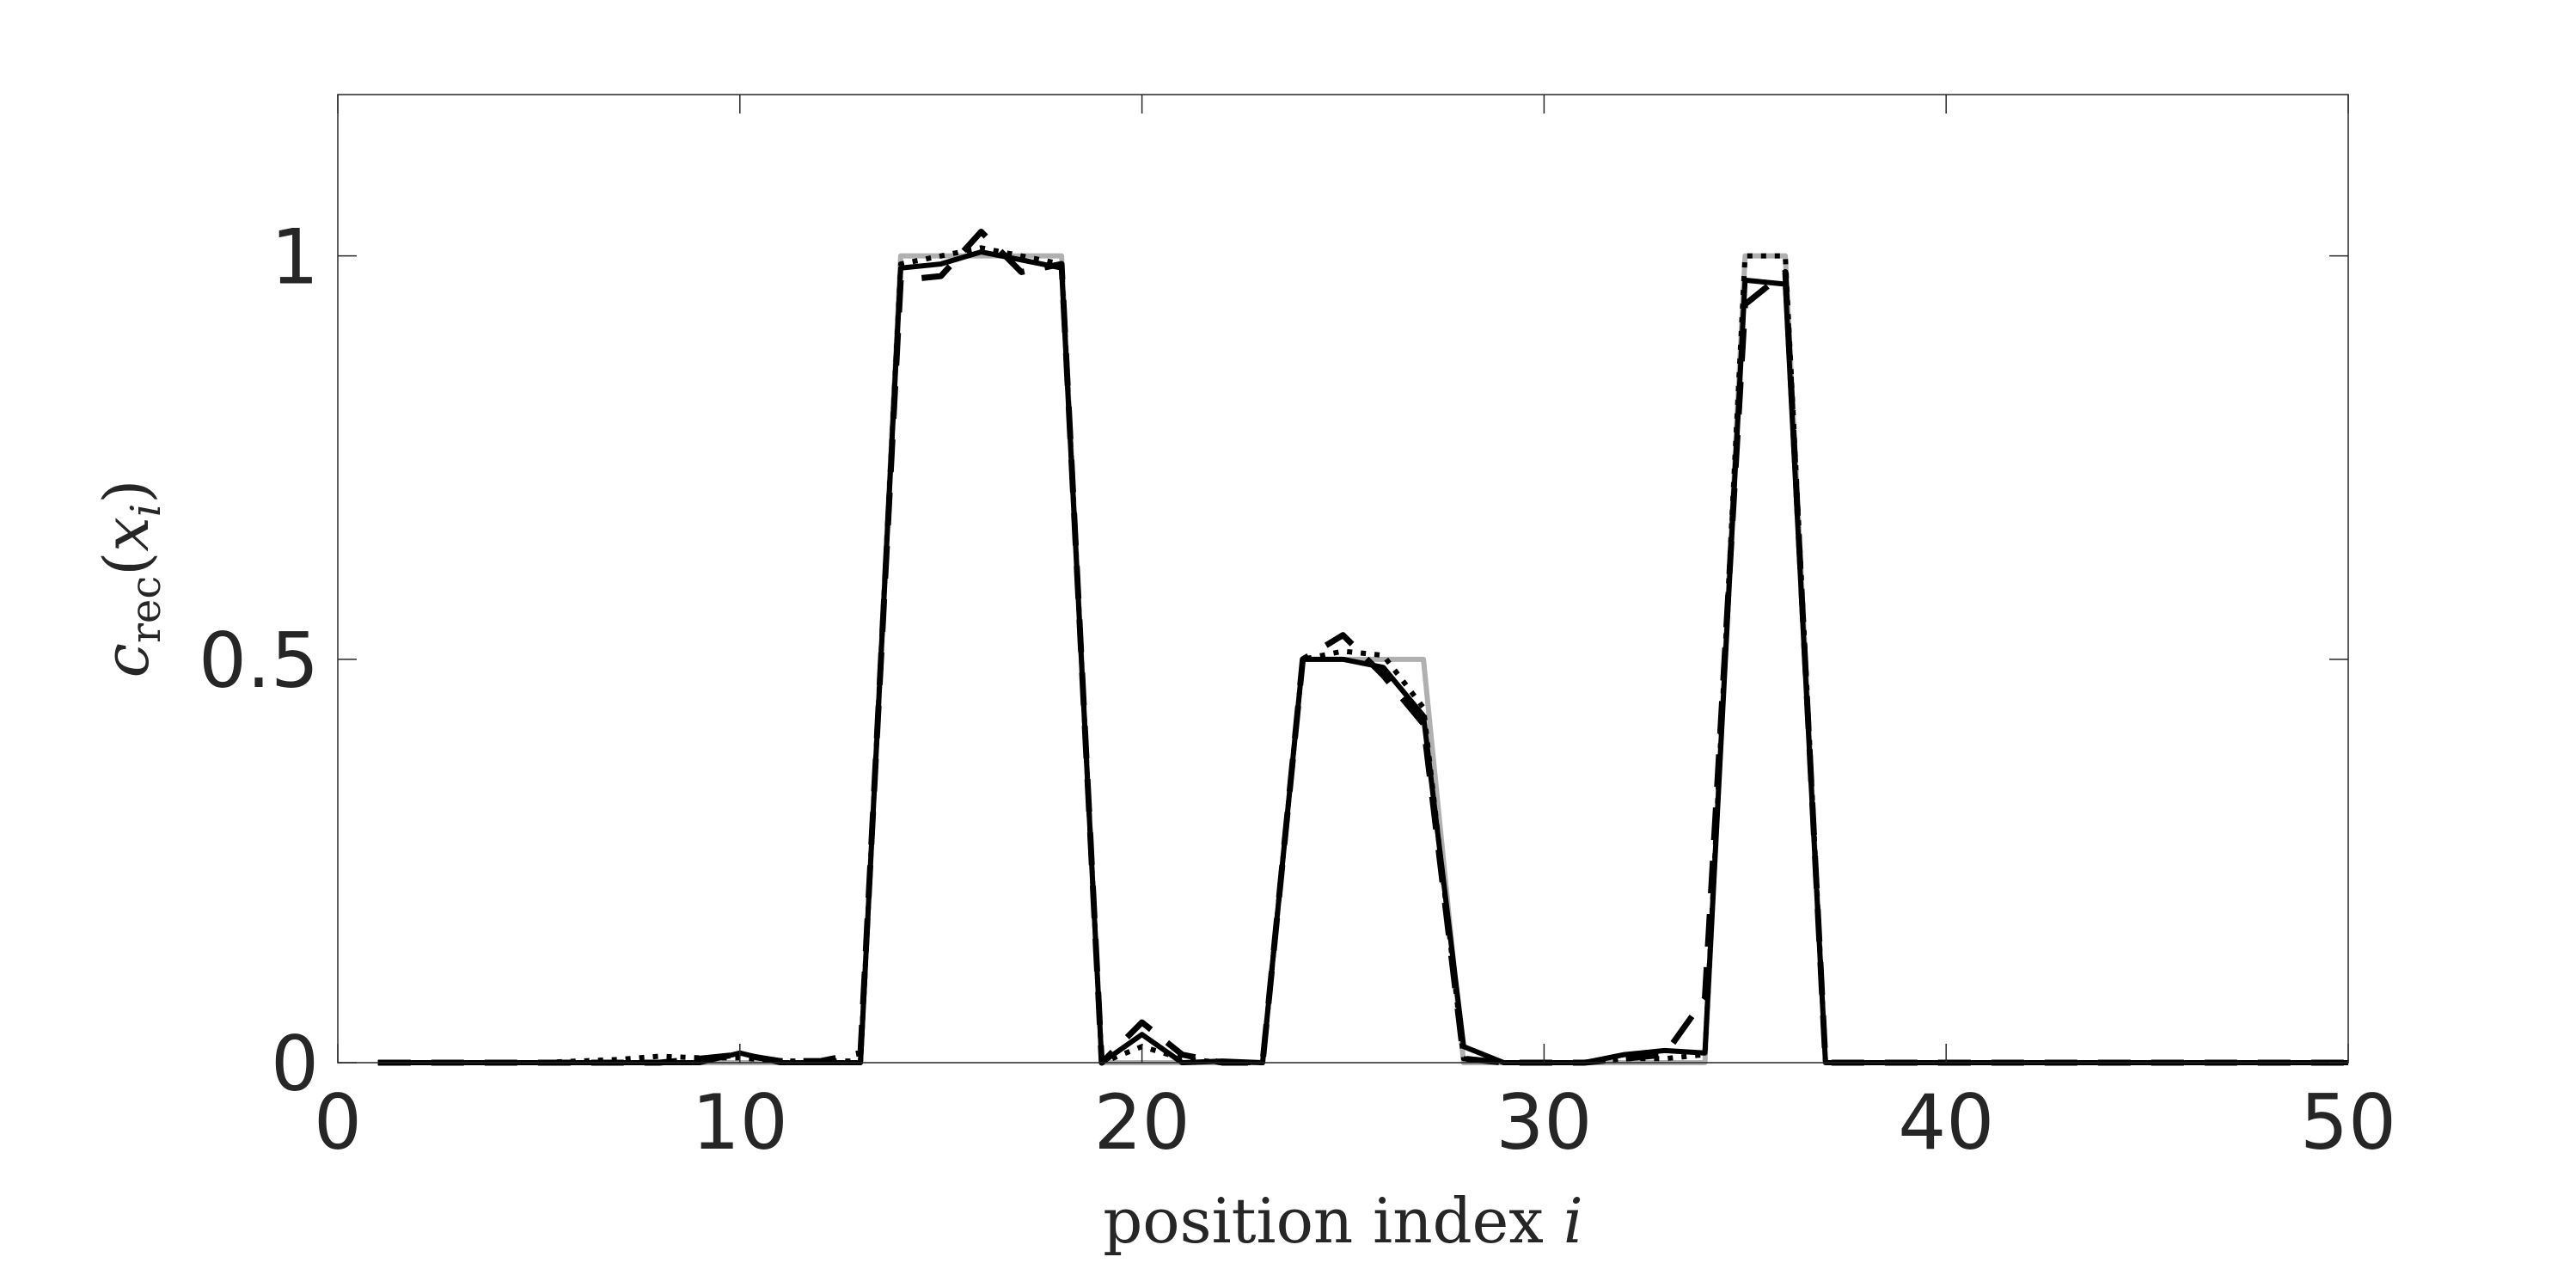 This screenshot has height=1263, width=2576. Describe the element at coordinates (126, 660) in the screenshot. I see `y-axis-title-base: c` at that location.